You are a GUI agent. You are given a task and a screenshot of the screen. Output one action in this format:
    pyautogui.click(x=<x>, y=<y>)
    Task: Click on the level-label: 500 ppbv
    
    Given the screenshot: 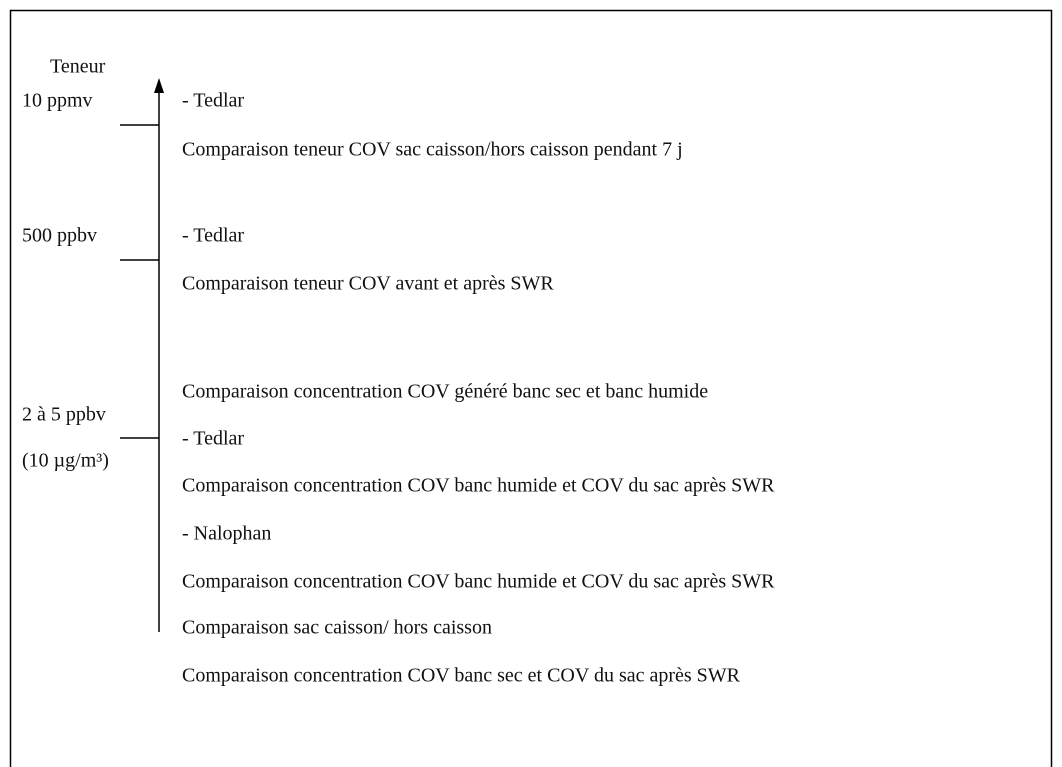 What is the action you would take?
    pyautogui.click(x=59, y=236)
    